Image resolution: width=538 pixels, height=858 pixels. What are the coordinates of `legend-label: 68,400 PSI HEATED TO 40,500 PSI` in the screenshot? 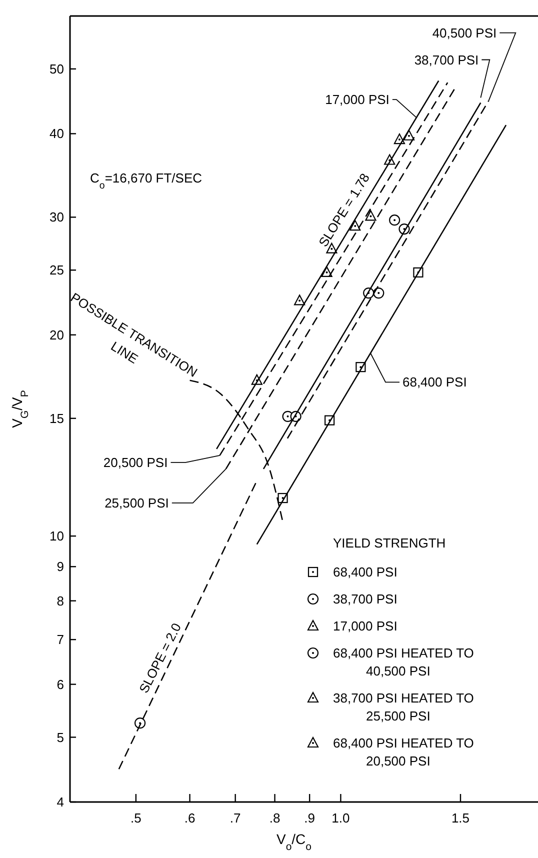 It's located at (403, 662).